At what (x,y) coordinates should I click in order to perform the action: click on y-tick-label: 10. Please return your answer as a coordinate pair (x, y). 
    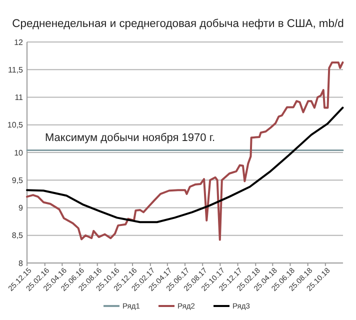
    Looking at the image, I should click on (19, 153).